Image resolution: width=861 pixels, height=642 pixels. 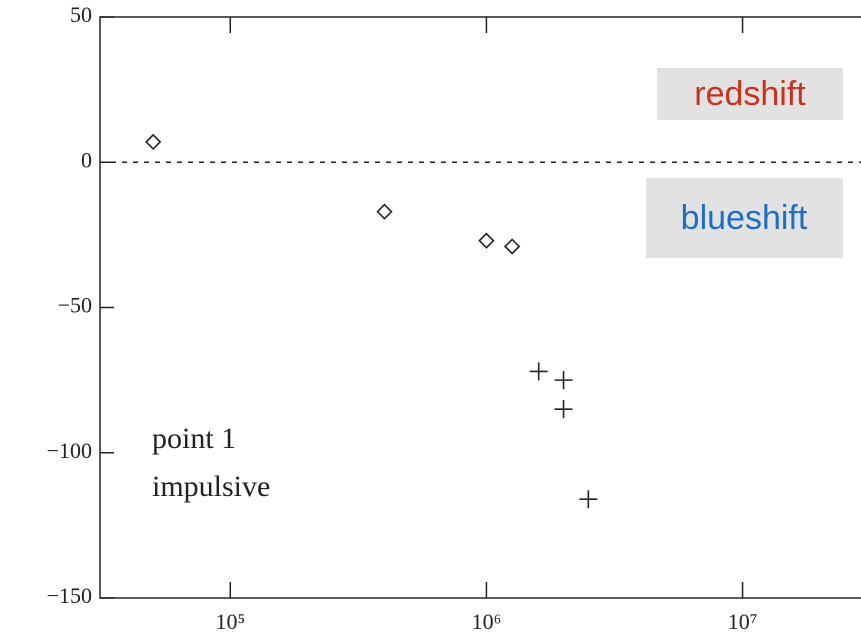 I want to click on redshift-label: redshift, so click(x=750, y=94).